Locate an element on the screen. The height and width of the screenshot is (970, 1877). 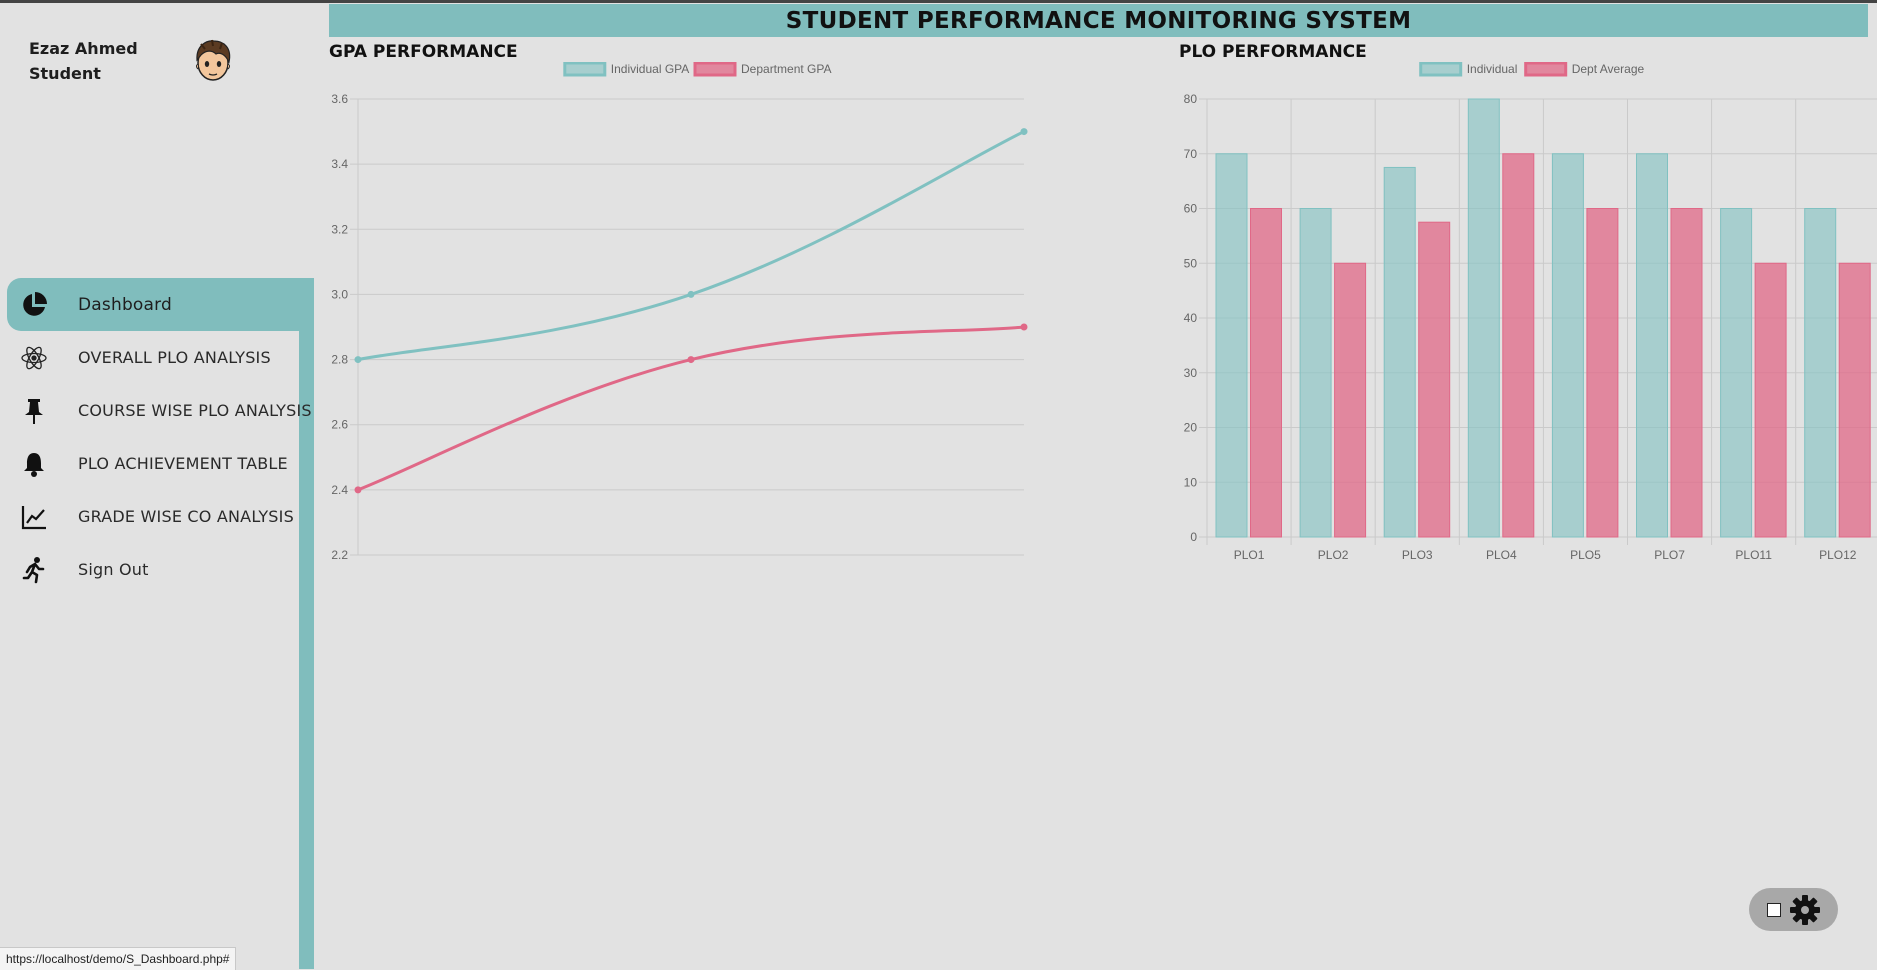
window-top-border is located at coordinates (938, 1).